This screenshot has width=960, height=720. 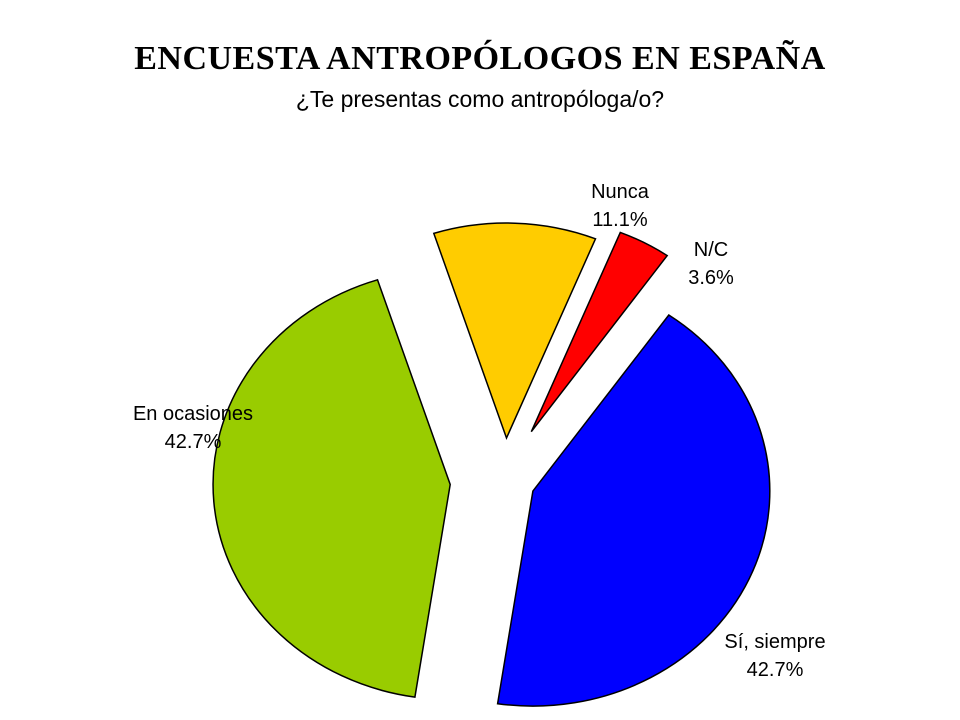 What do you see at coordinates (775, 670) in the screenshot?
I see `slice-value-si-siempre: 42.7%` at bounding box center [775, 670].